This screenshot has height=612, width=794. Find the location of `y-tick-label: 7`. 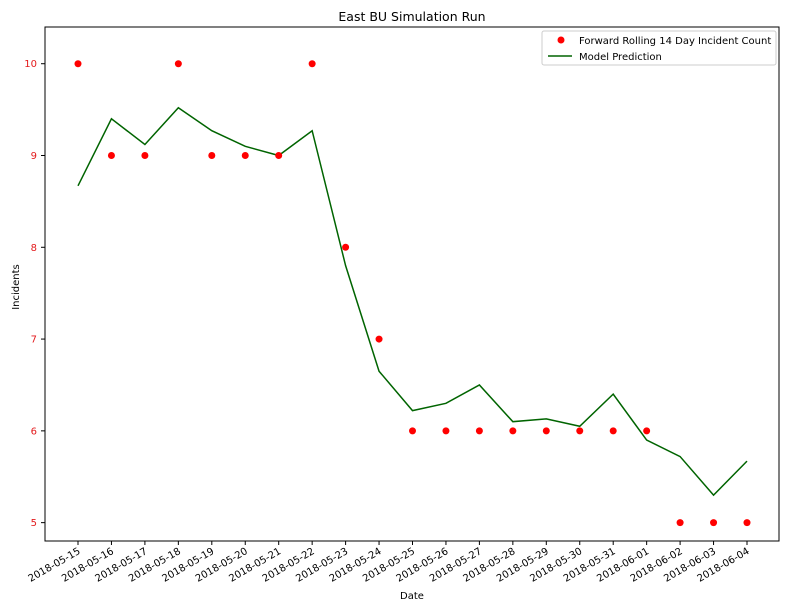

y-tick-label: 7 is located at coordinates (34, 340).